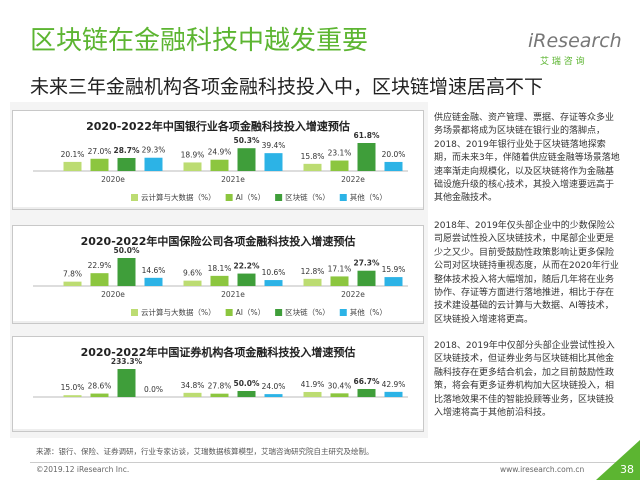 The image size is (640, 480). Describe the element at coordinates (340, 385) in the screenshot. I see `value-label: 30.4%` at that location.